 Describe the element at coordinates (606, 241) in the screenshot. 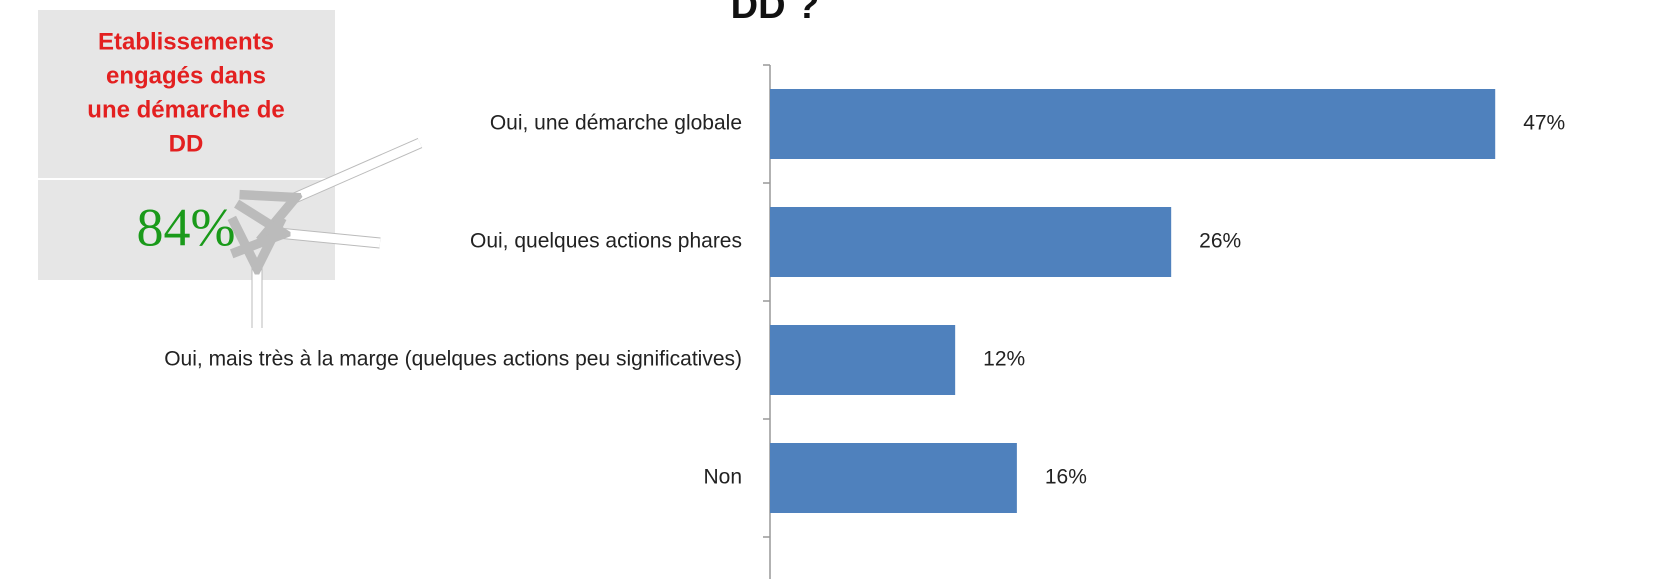

I see `category-label: Oui, quelques actions phares` at that location.